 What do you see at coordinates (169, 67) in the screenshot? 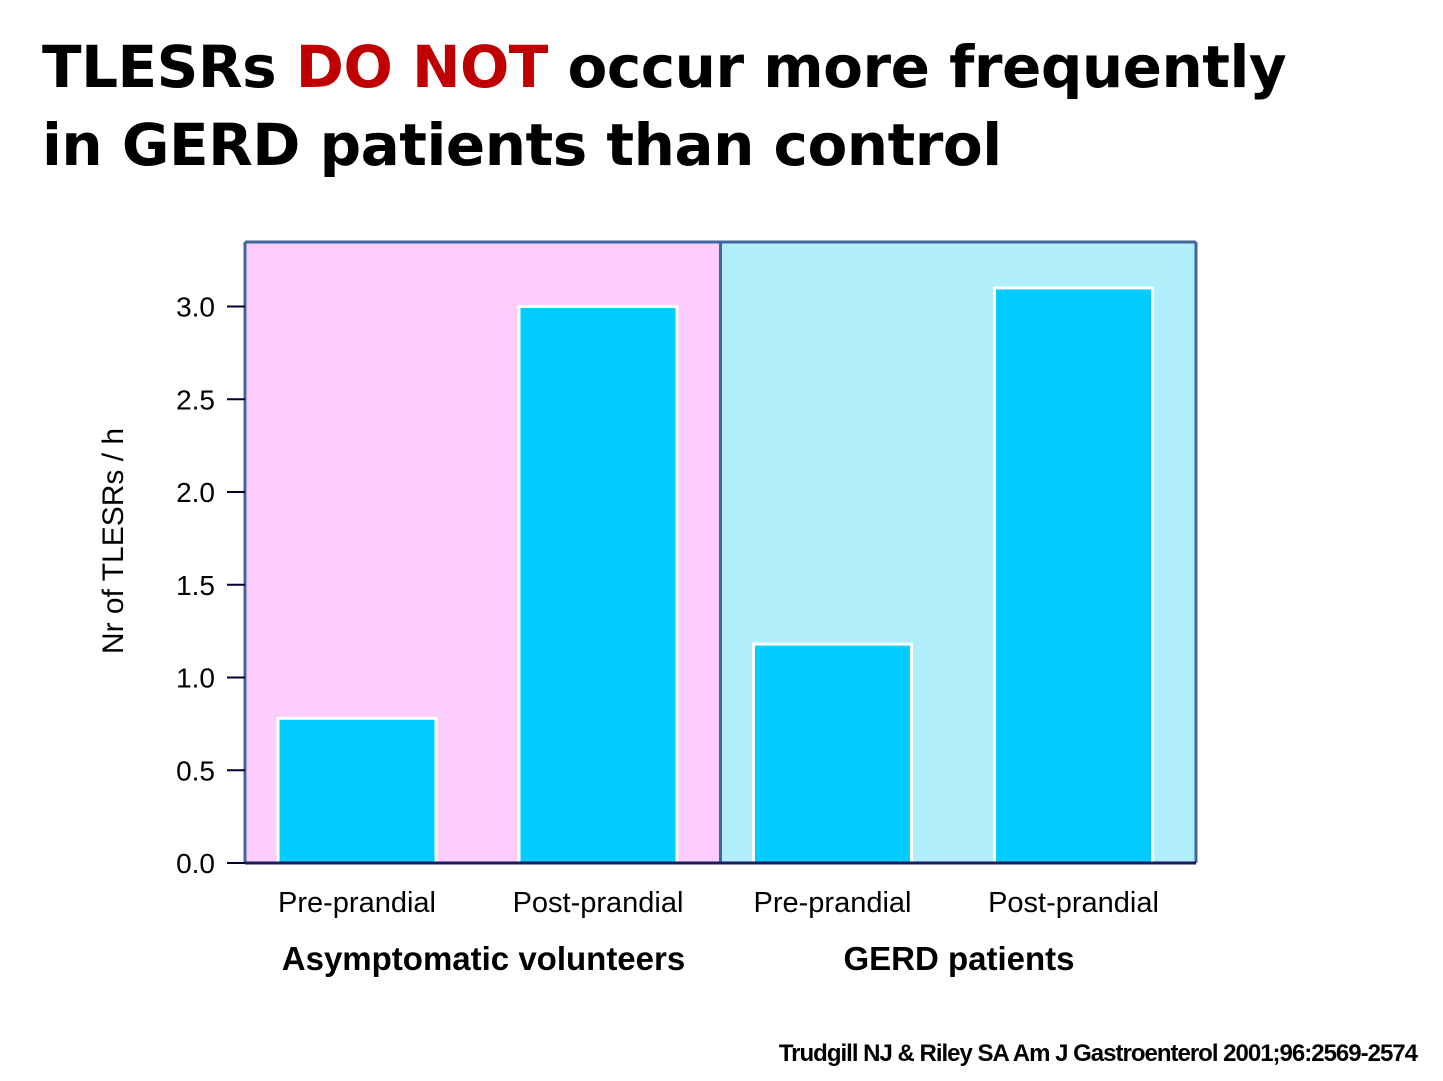
I see `title-part-1: TLESRs` at bounding box center [169, 67].